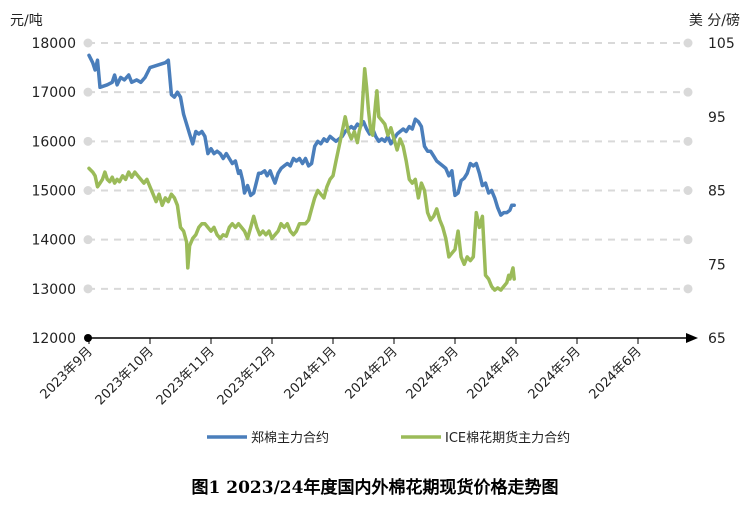  What do you see at coordinates (555, 373) in the screenshot?
I see `x-tick-label: 2024年5月` at bounding box center [555, 373].